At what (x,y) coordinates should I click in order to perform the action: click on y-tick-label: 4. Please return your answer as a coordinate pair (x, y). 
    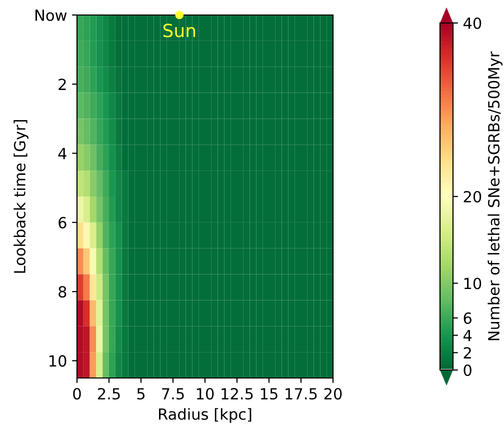
    Looking at the image, I should click on (62, 154).